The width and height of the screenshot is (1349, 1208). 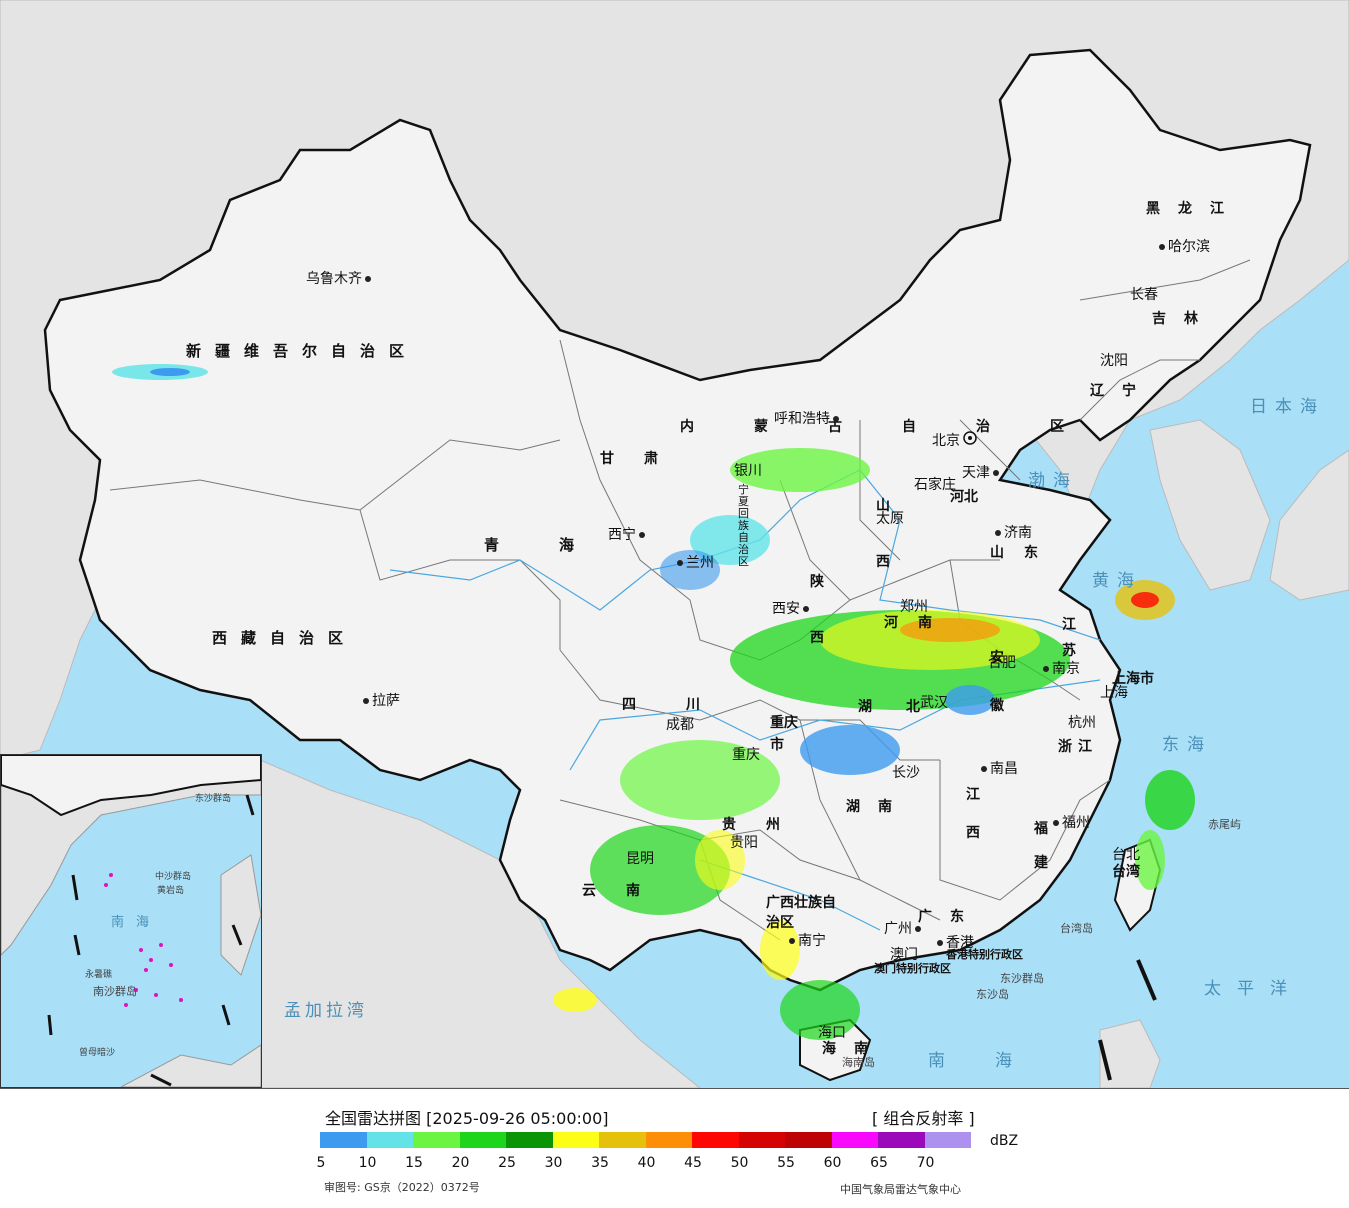 I want to click on south-china-sea-inset: 南海 中沙群岛 黄岩岛 永暑礁 南沙群岛 曾母暗沙 东沙群岛, so click(x=131, y=921).